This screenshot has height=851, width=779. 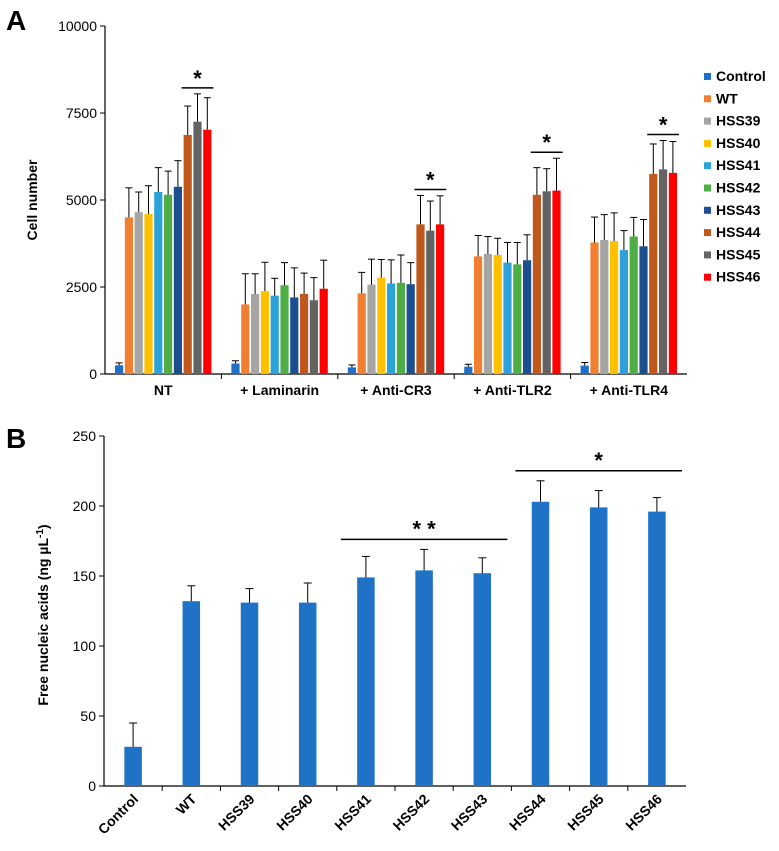 I want to click on chart-b-y-tick-label: 100, so click(x=85, y=646).